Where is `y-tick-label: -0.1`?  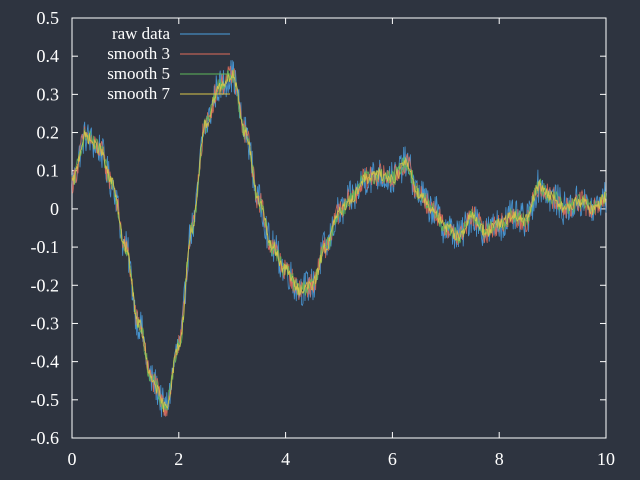 y-tick-label: -0.1 is located at coordinates (45, 247).